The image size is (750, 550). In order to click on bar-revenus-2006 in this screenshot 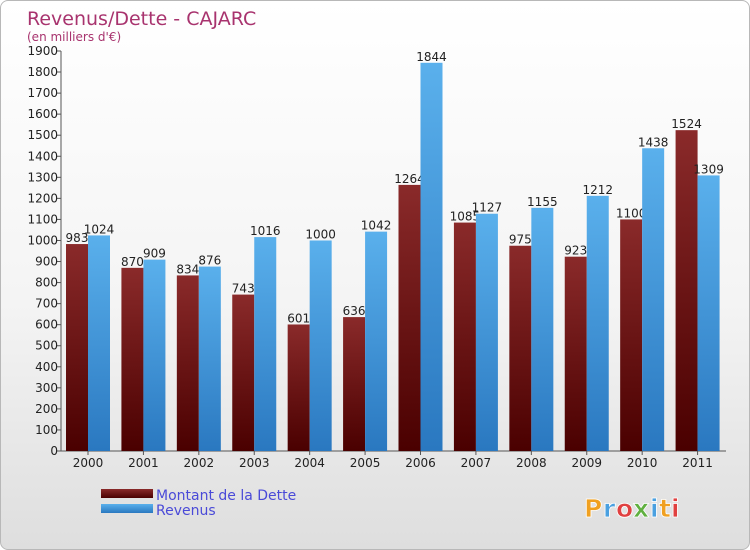, I will do `click(431, 256)`.